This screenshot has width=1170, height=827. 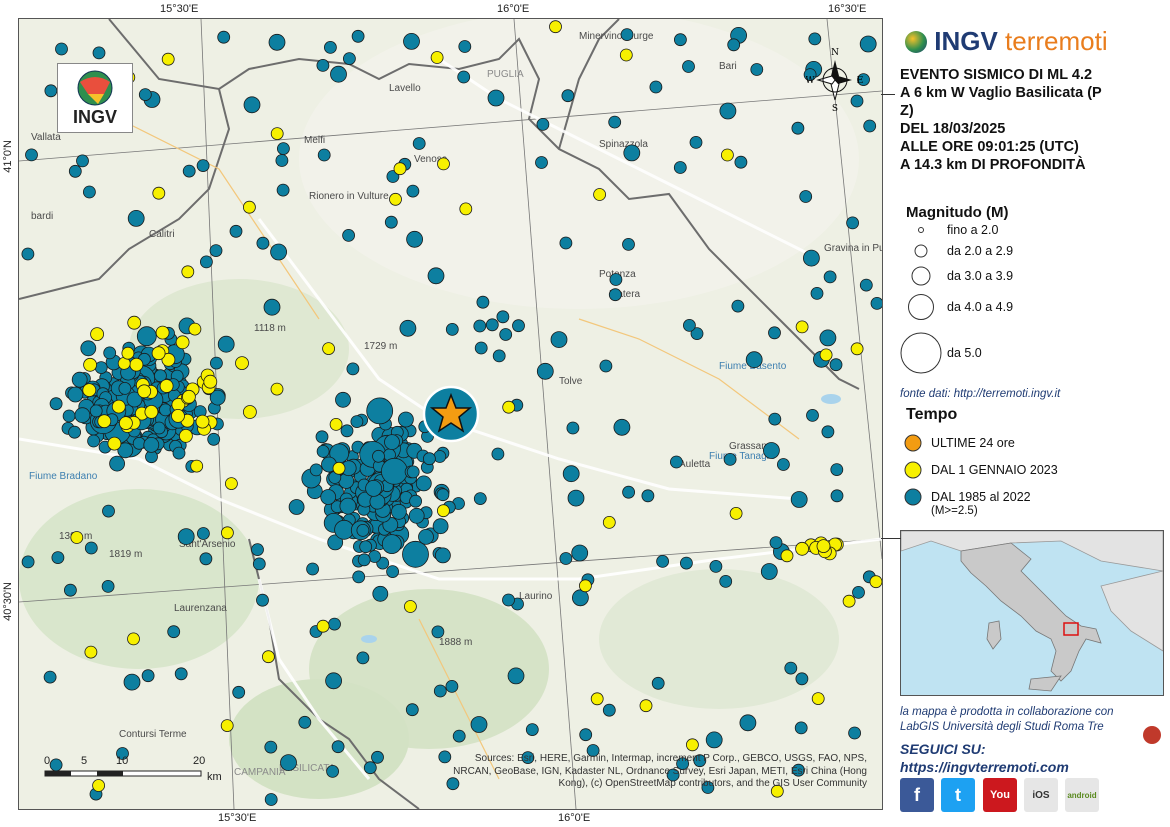 What do you see at coordinates (1041, 795) in the screenshot?
I see `ios-icon: iOS` at bounding box center [1041, 795].